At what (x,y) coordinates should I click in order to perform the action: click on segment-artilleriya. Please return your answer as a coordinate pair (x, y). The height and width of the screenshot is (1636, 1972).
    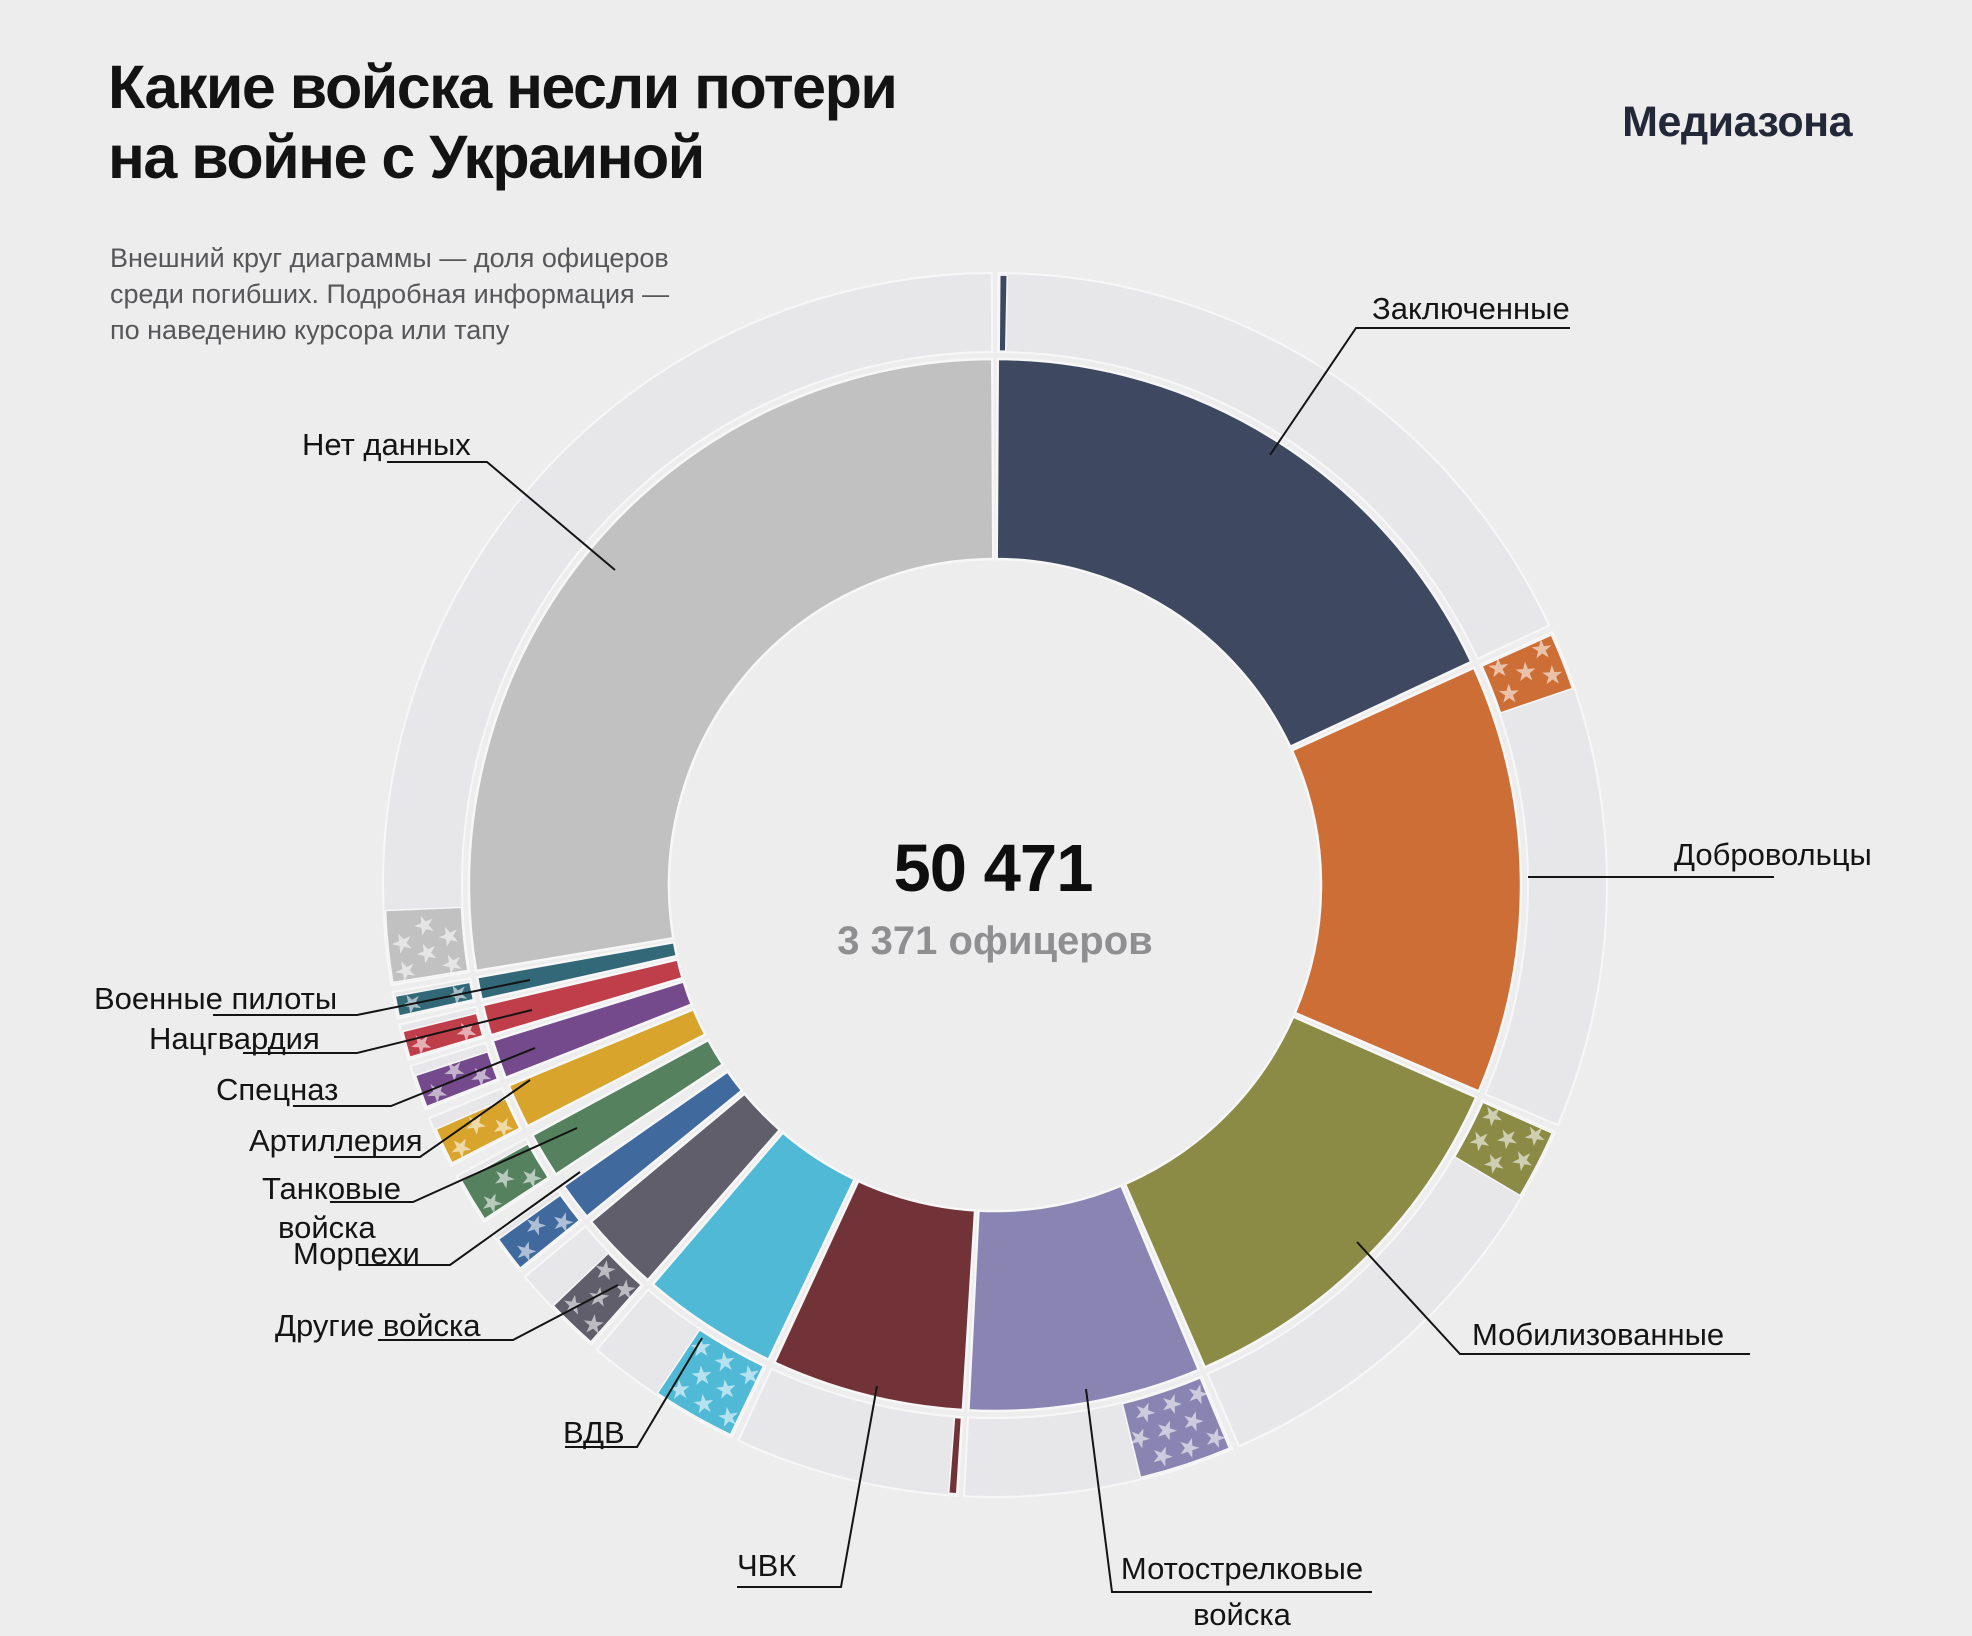
    Looking at the image, I should click on (607, 1067).